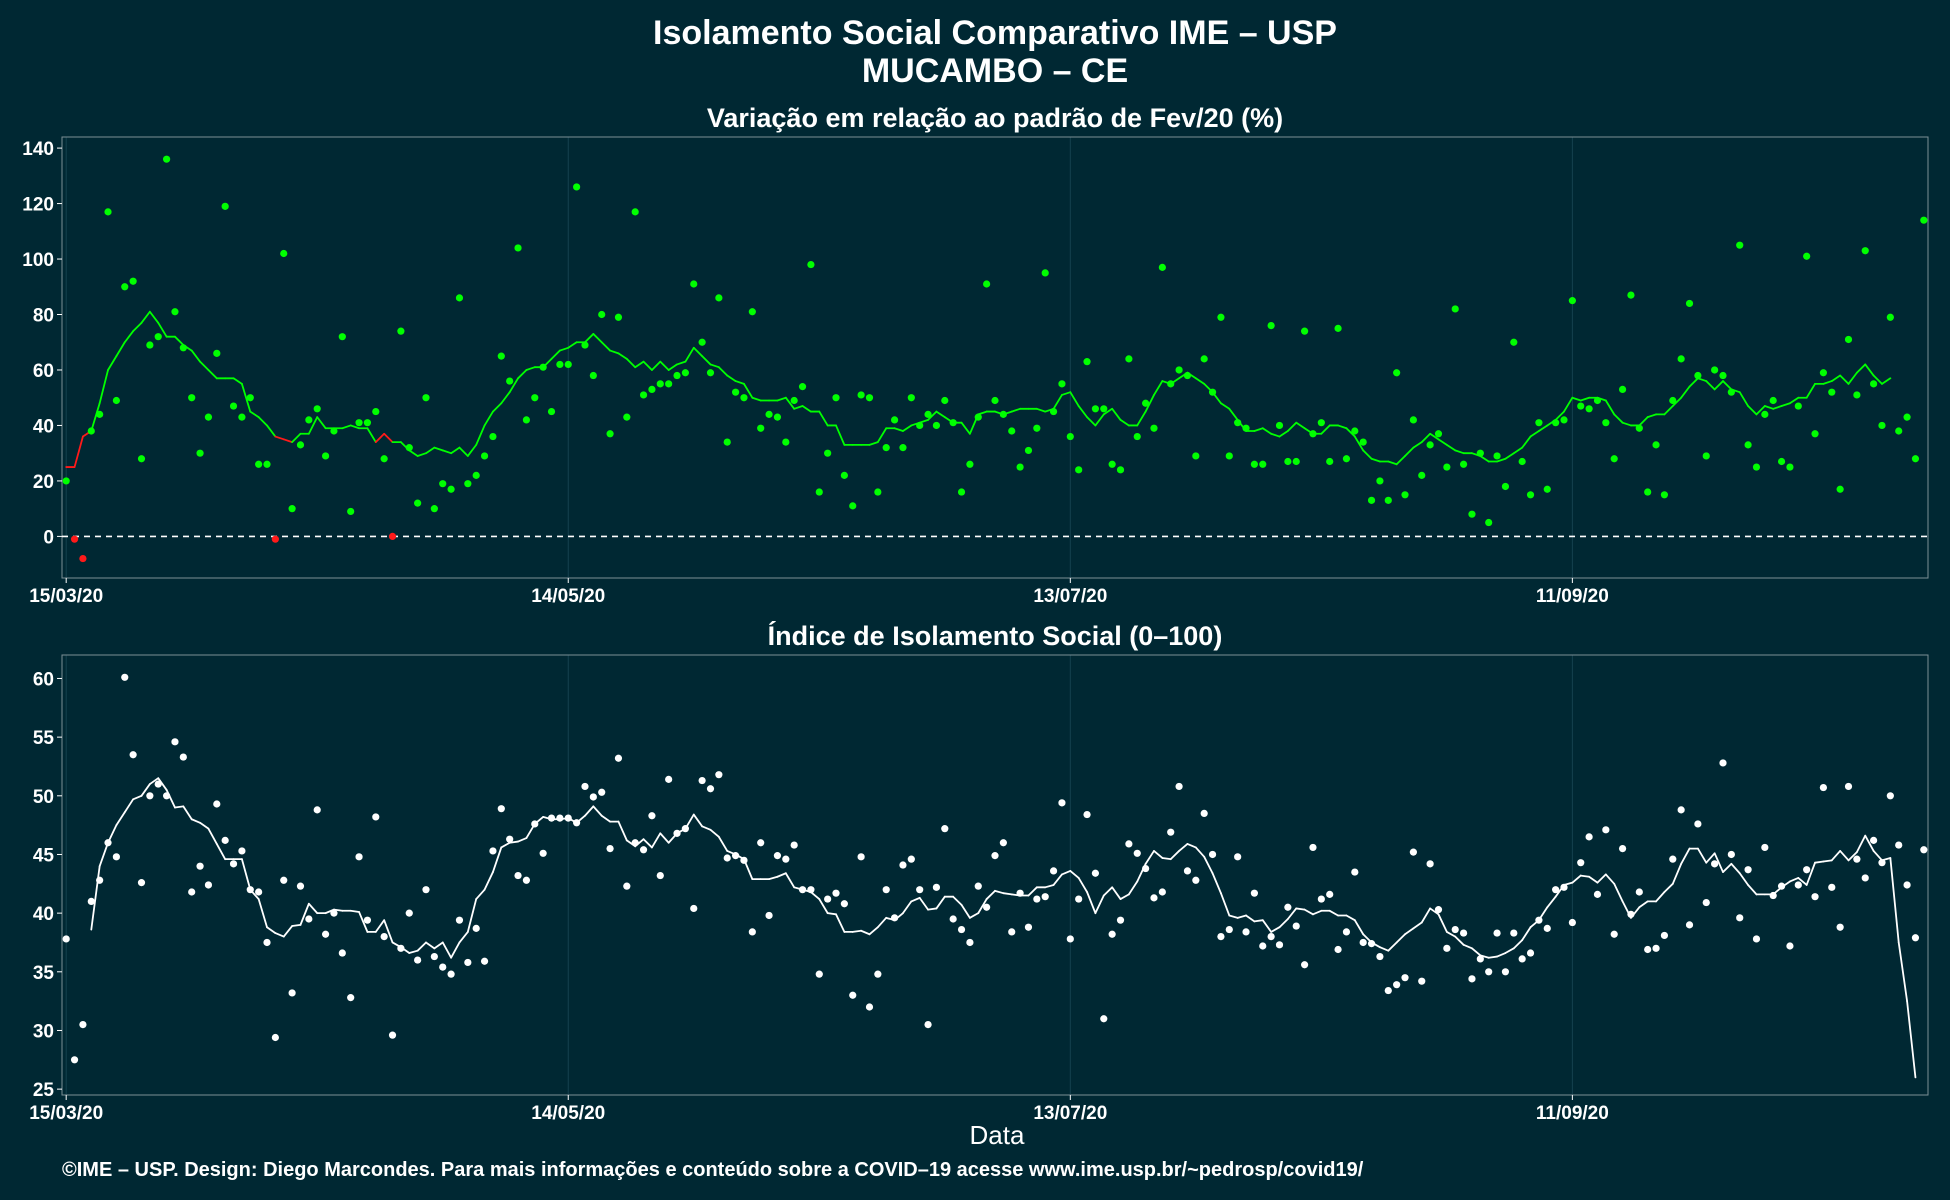 The height and width of the screenshot is (1200, 1950). I want to click on x-tick-label: 13/07/20, so click(1070, 596).